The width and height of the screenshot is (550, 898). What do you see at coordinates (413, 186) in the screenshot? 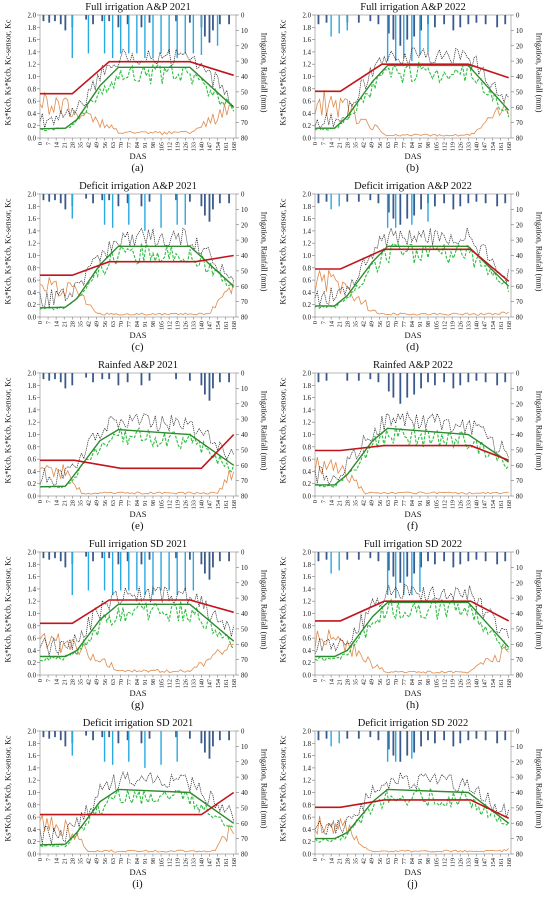
I see `panel-title: Deficit irrigation A&P 2022` at bounding box center [413, 186].